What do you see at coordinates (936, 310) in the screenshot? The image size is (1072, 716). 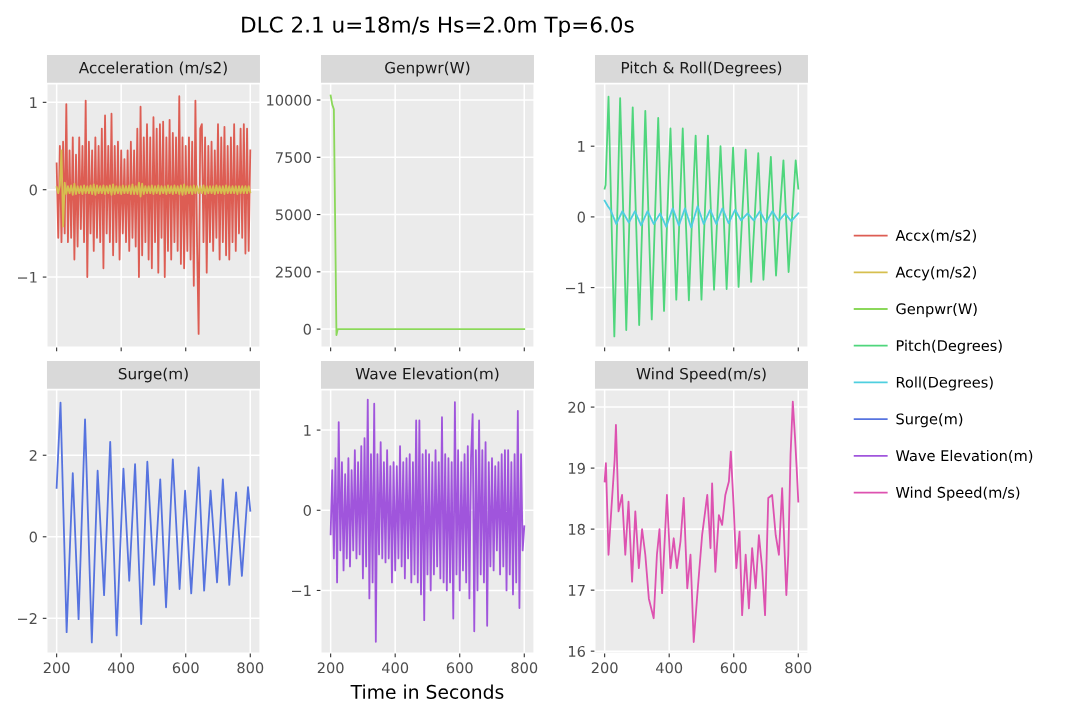 I see `legend-label: Genpwr(W)` at bounding box center [936, 310].